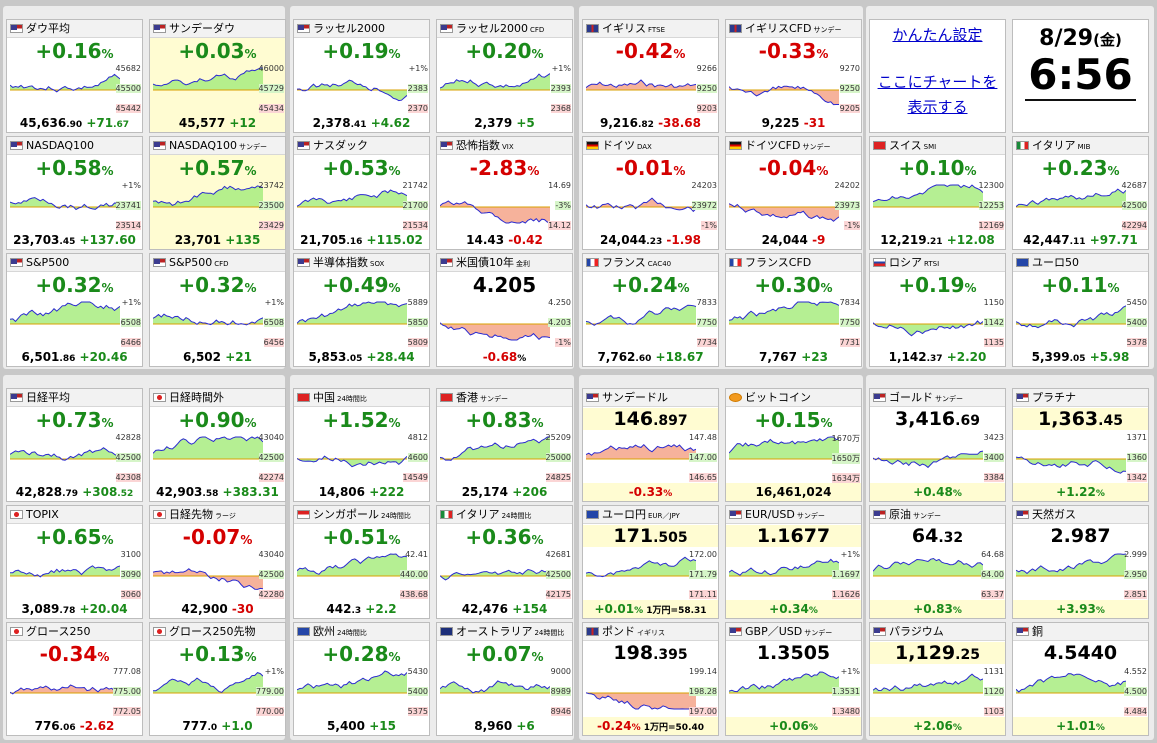  Describe the element at coordinates (793, 193) in the screenshot. I see `market-tile: ドイツCFD サンデー -0.04% 24202 23973 -1% 24,044 -9` at that location.